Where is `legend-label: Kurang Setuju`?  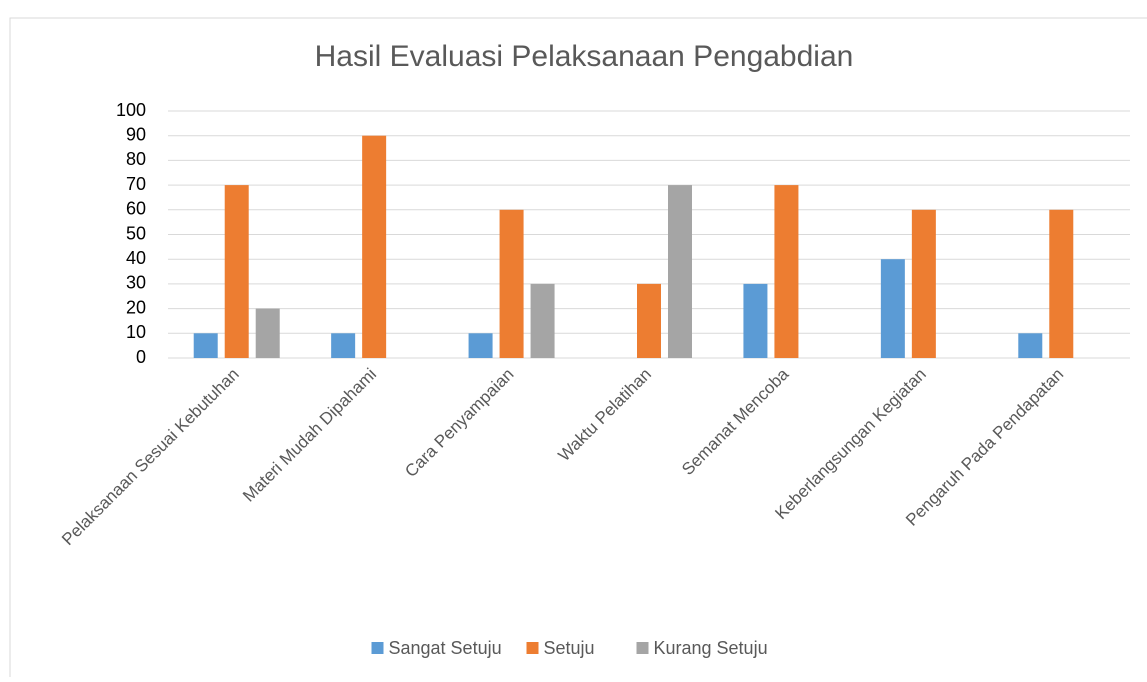 legend-label: Kurang Setuju is located at coordinates (711, 648).